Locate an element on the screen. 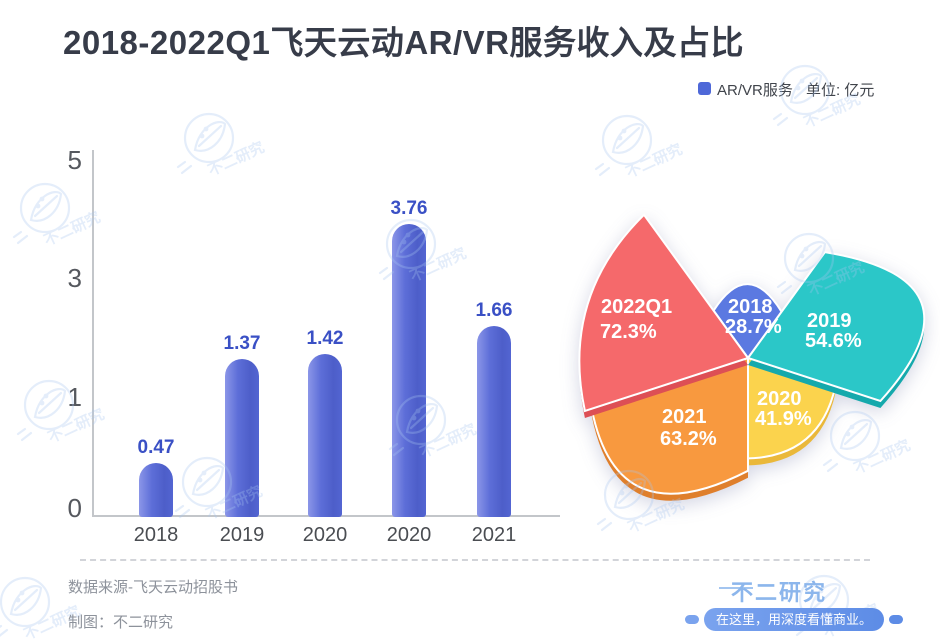  pie-label-2019: 2019 is located at coordinates (829, 321).